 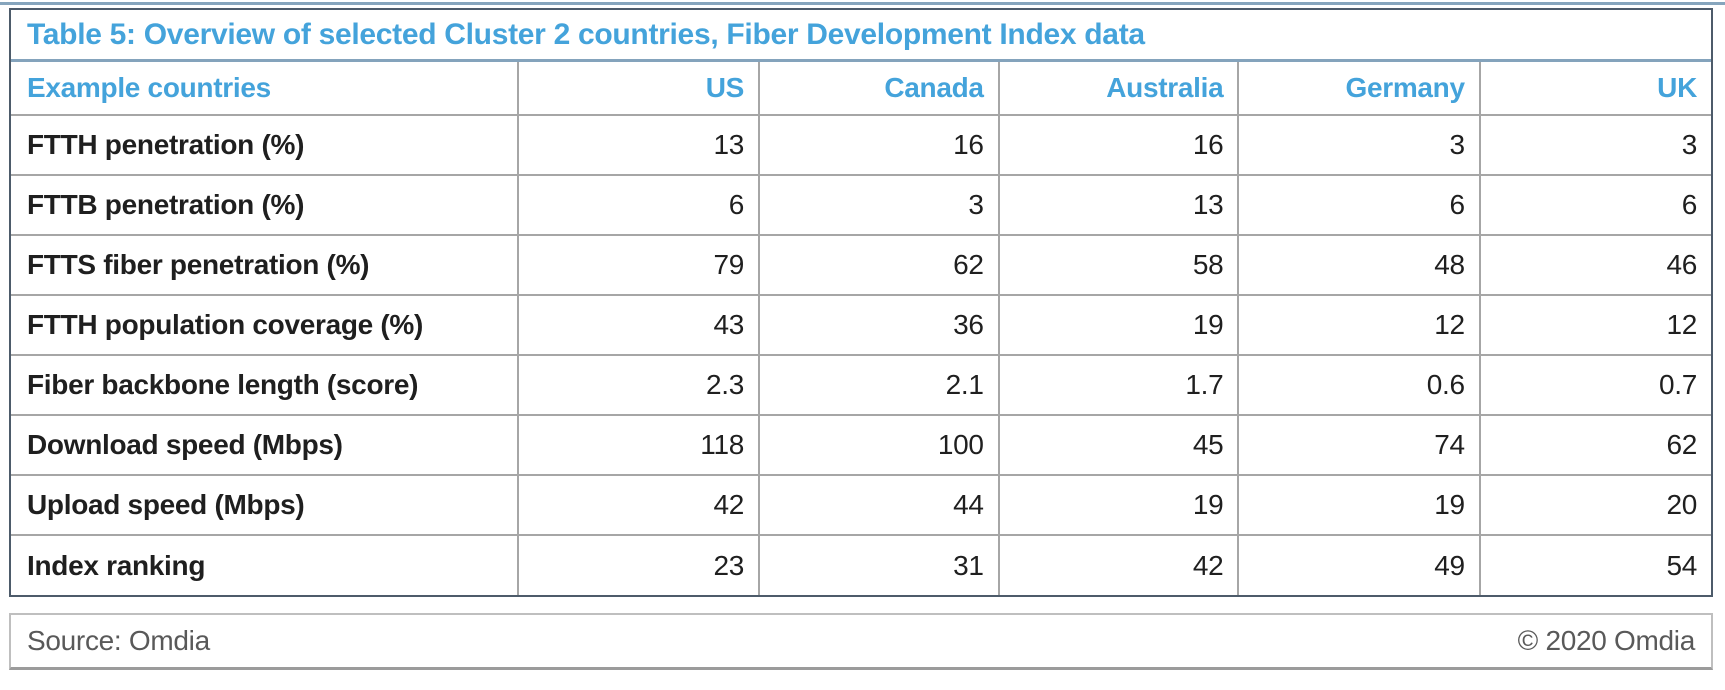 I want to click on table-cell: 45, so click(x=1119, y=445).